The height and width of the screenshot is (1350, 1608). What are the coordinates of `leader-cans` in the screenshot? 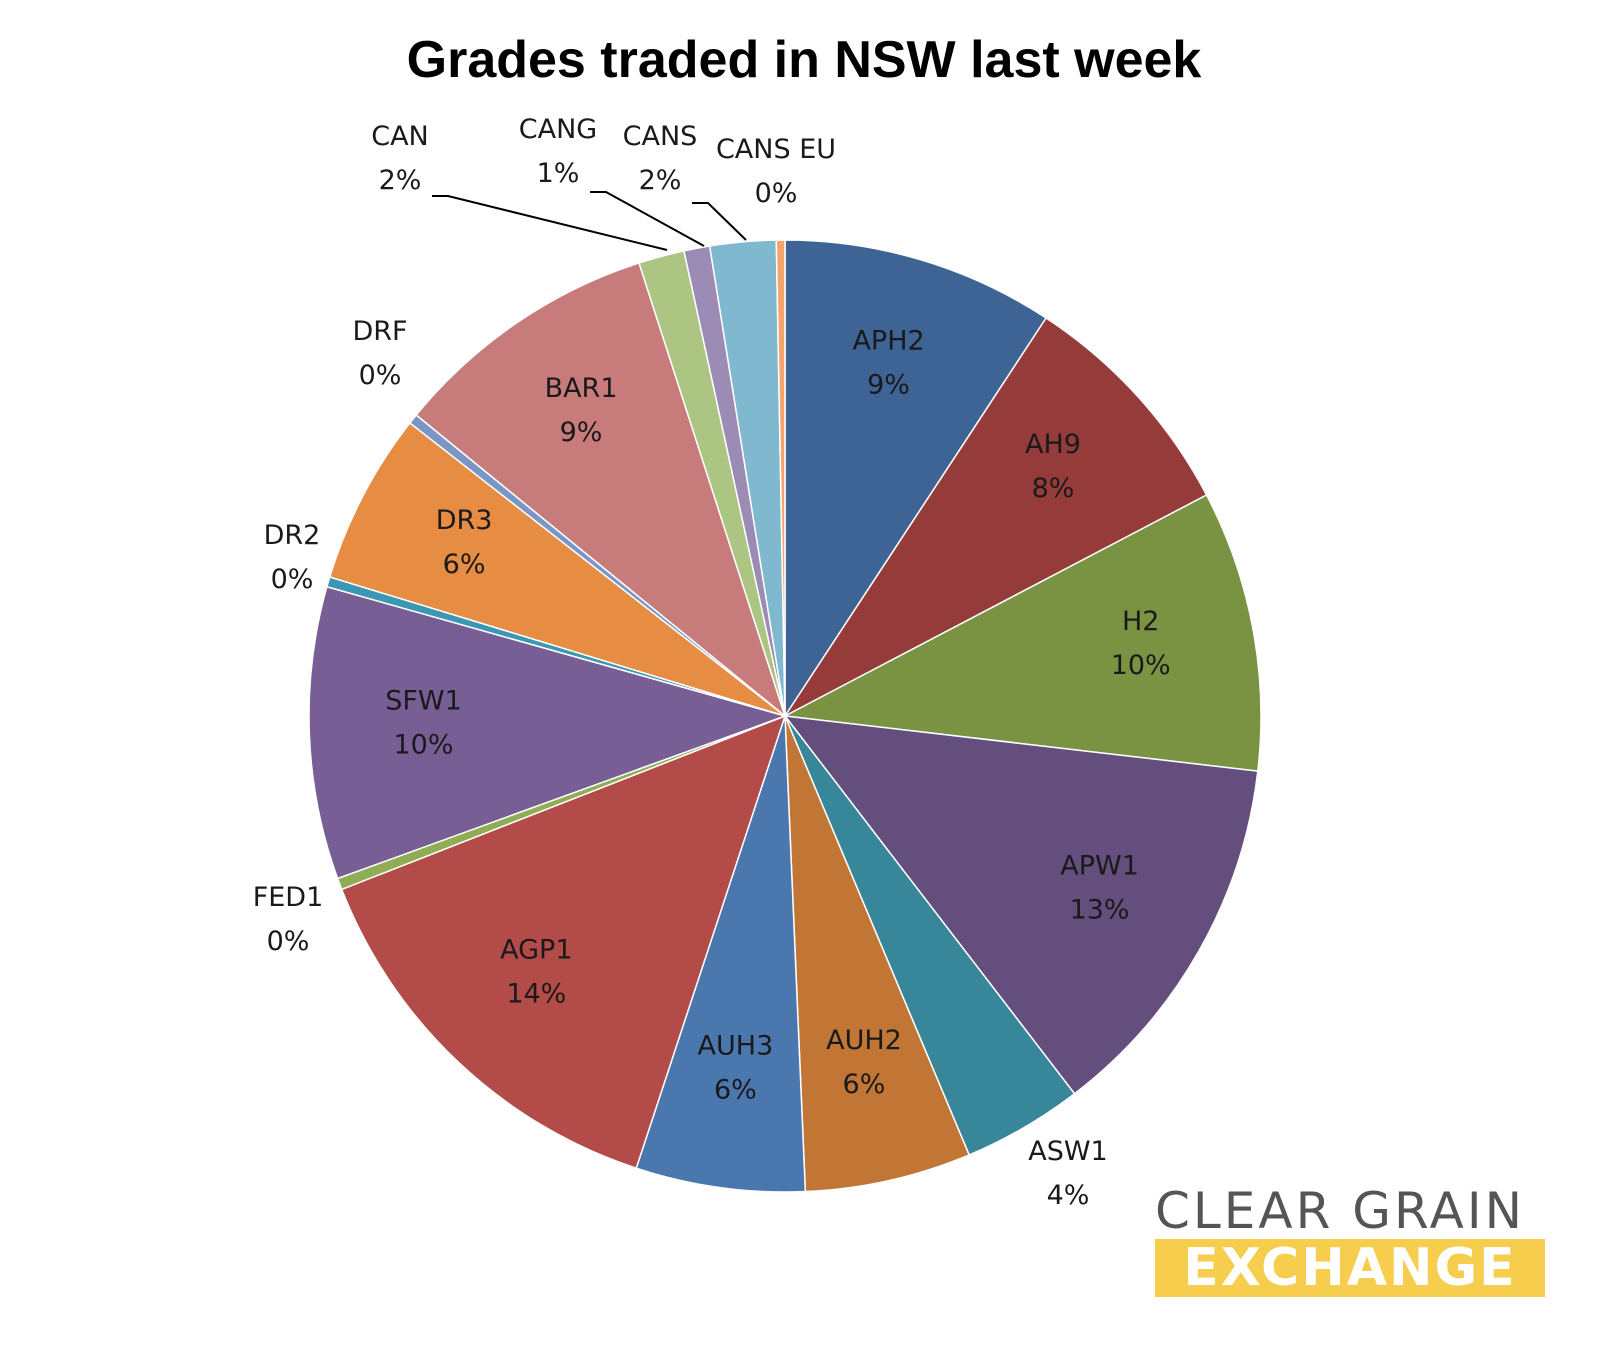 It's located at (719, 221).